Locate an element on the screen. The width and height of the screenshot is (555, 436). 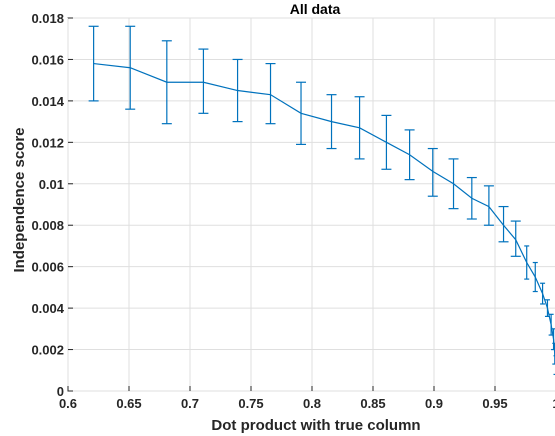
x-tick-label: 0.95 is located at coordinates (494, 403).